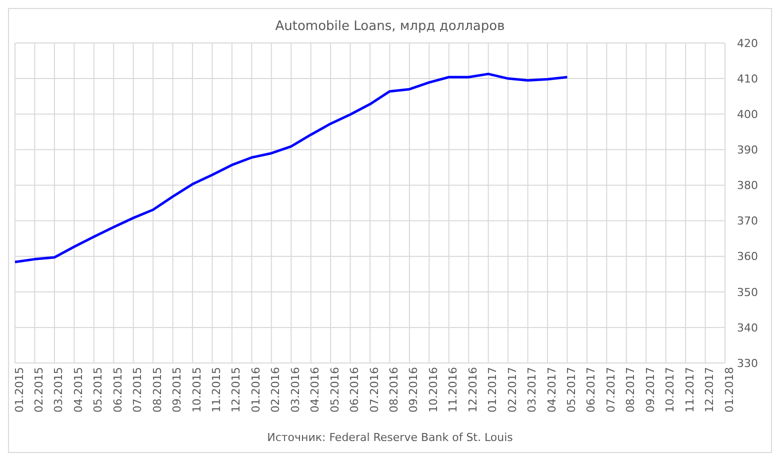 This screenshot has width=780, height=459. What do you see at coordinates (709, 389) in the screenshot?
I see `x-tick-label: 12.2017` at bounding box center [709, 389].